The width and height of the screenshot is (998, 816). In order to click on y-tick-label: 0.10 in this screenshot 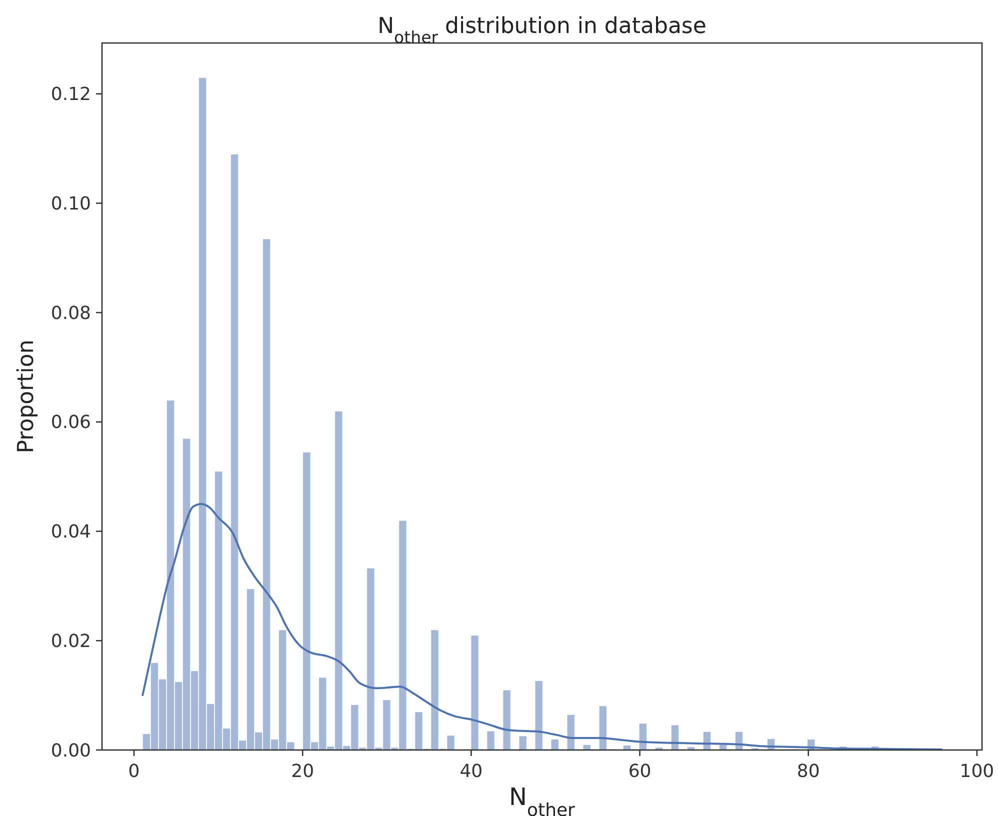, I will do `click(70, 204)`.